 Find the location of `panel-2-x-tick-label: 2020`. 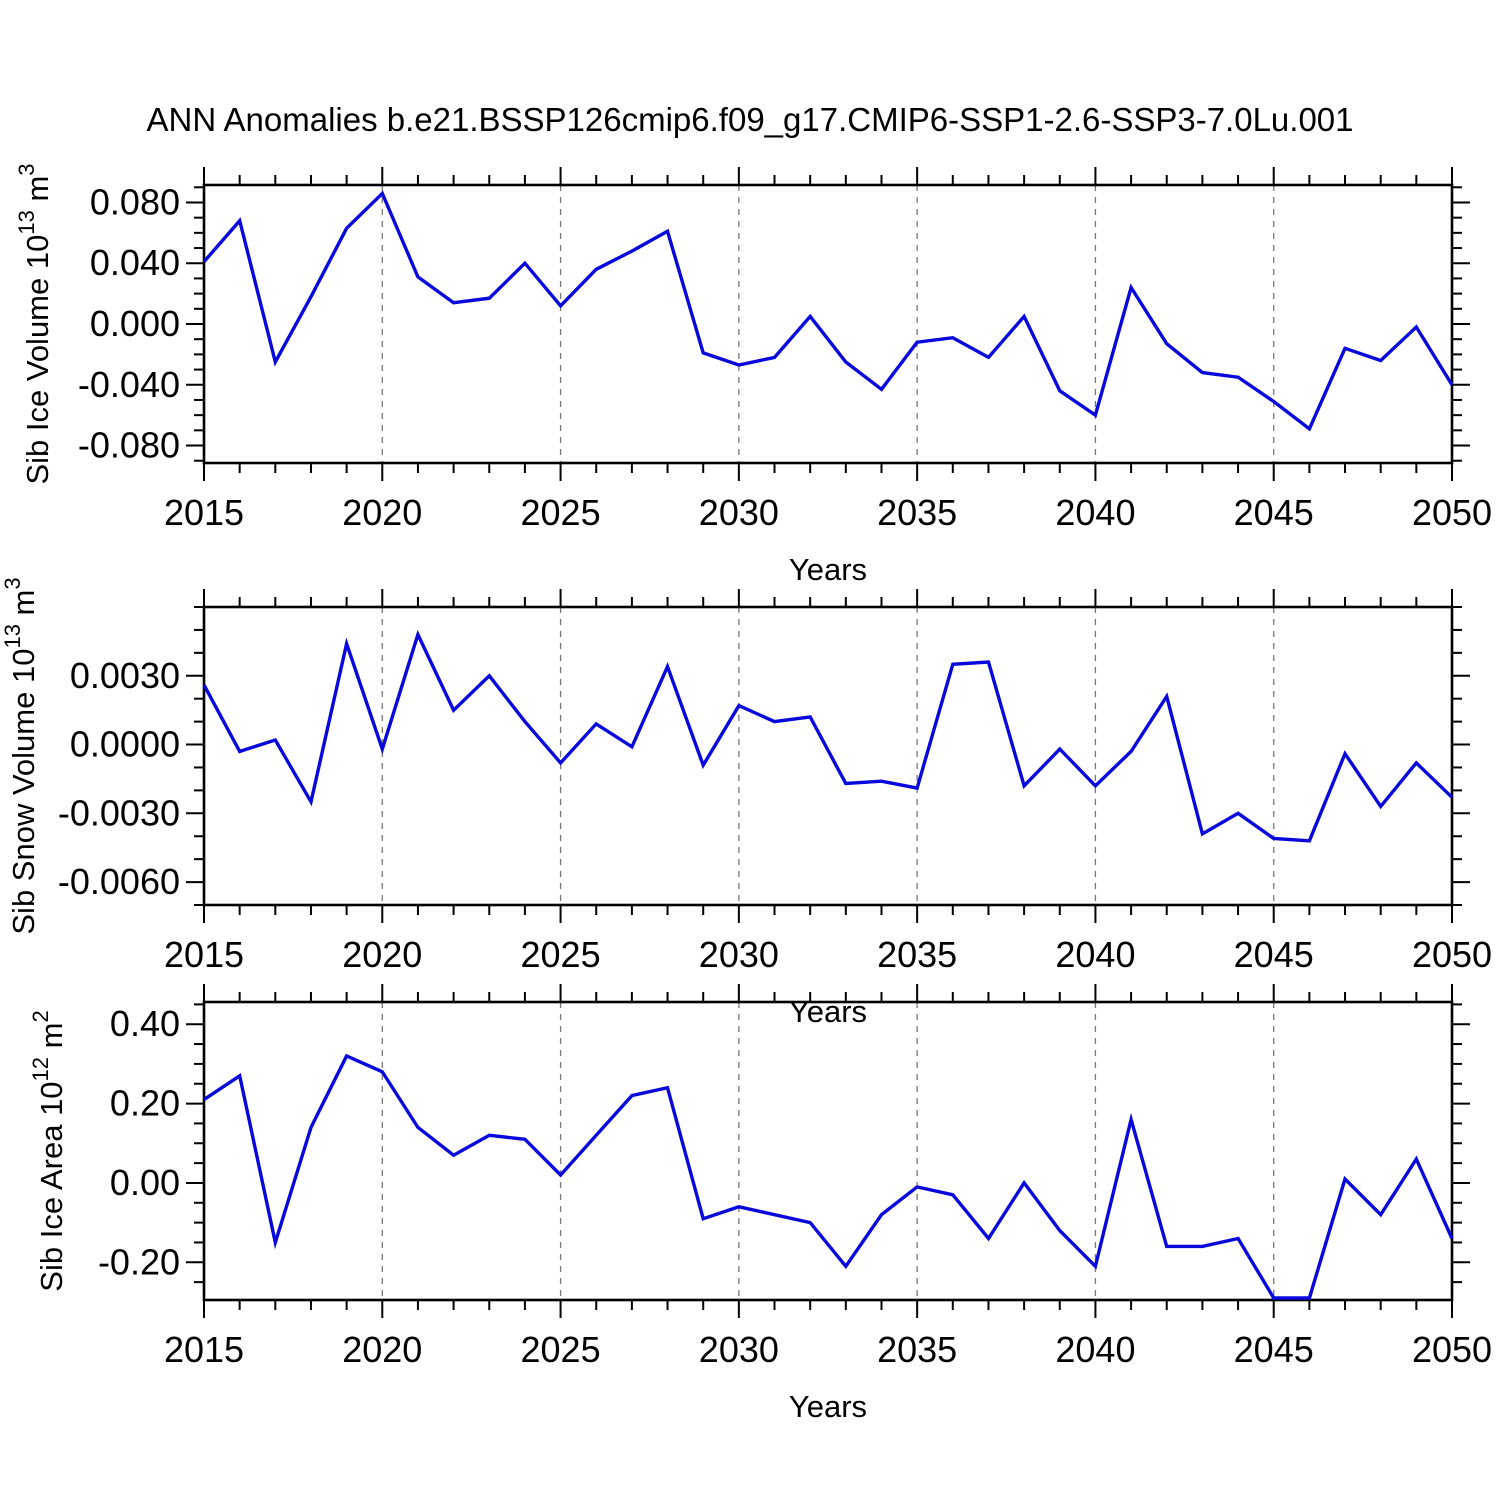

panel-2-x-tick-label: 2020 is located at coordinates (382, 954).